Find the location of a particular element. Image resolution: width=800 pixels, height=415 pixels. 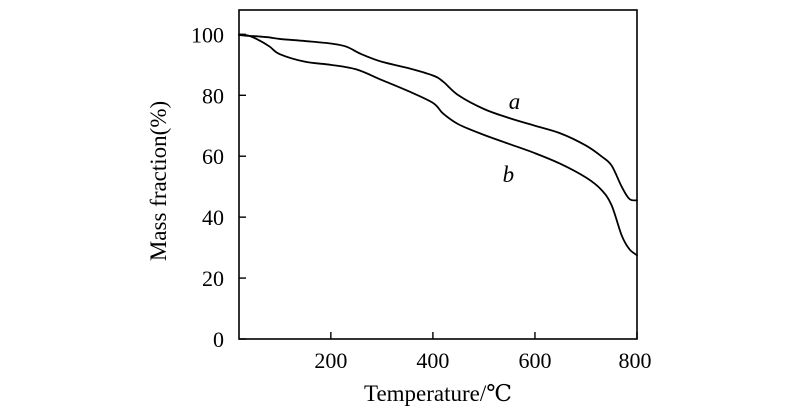

y-tick-label: 20 is located at coordinates (213, 278).